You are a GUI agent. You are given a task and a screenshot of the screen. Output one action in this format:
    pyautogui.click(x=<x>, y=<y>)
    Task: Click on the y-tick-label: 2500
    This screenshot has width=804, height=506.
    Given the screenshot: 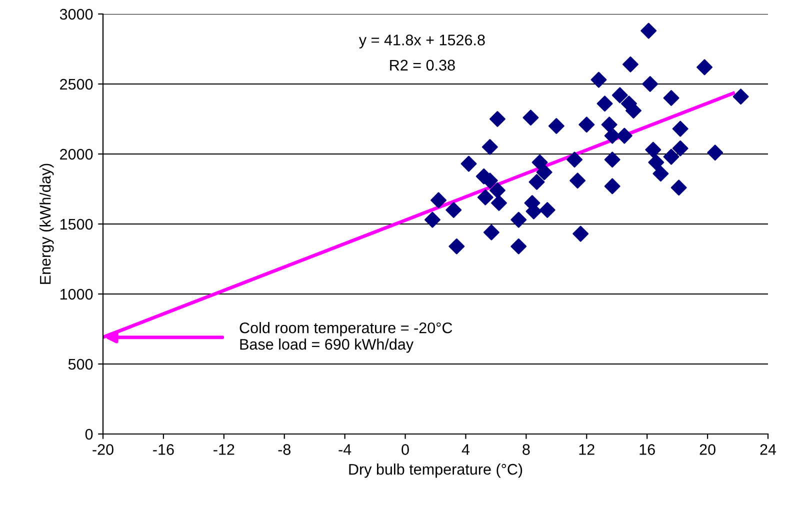 What is the action you would take?
    pyautogui.click(x=76, y=84)
    